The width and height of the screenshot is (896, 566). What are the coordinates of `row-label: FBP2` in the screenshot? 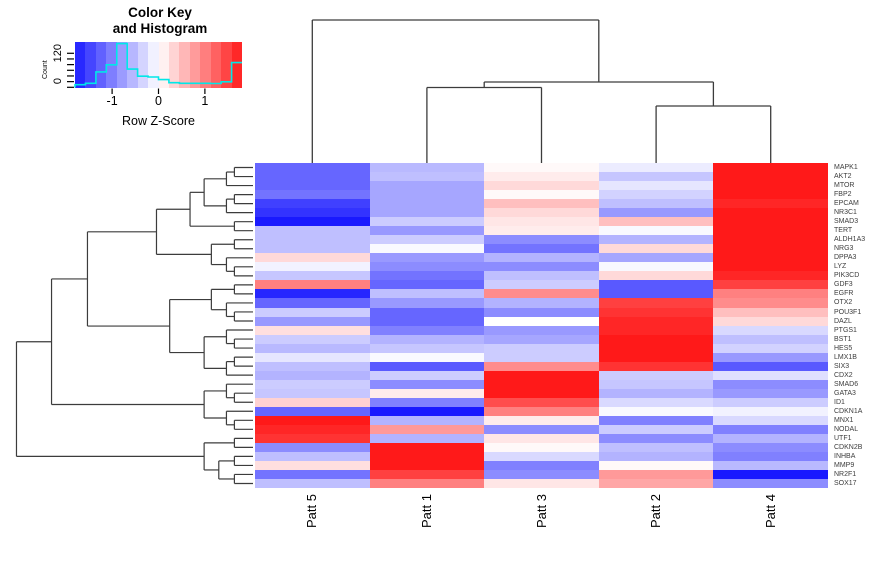 It's located at (843, 195).